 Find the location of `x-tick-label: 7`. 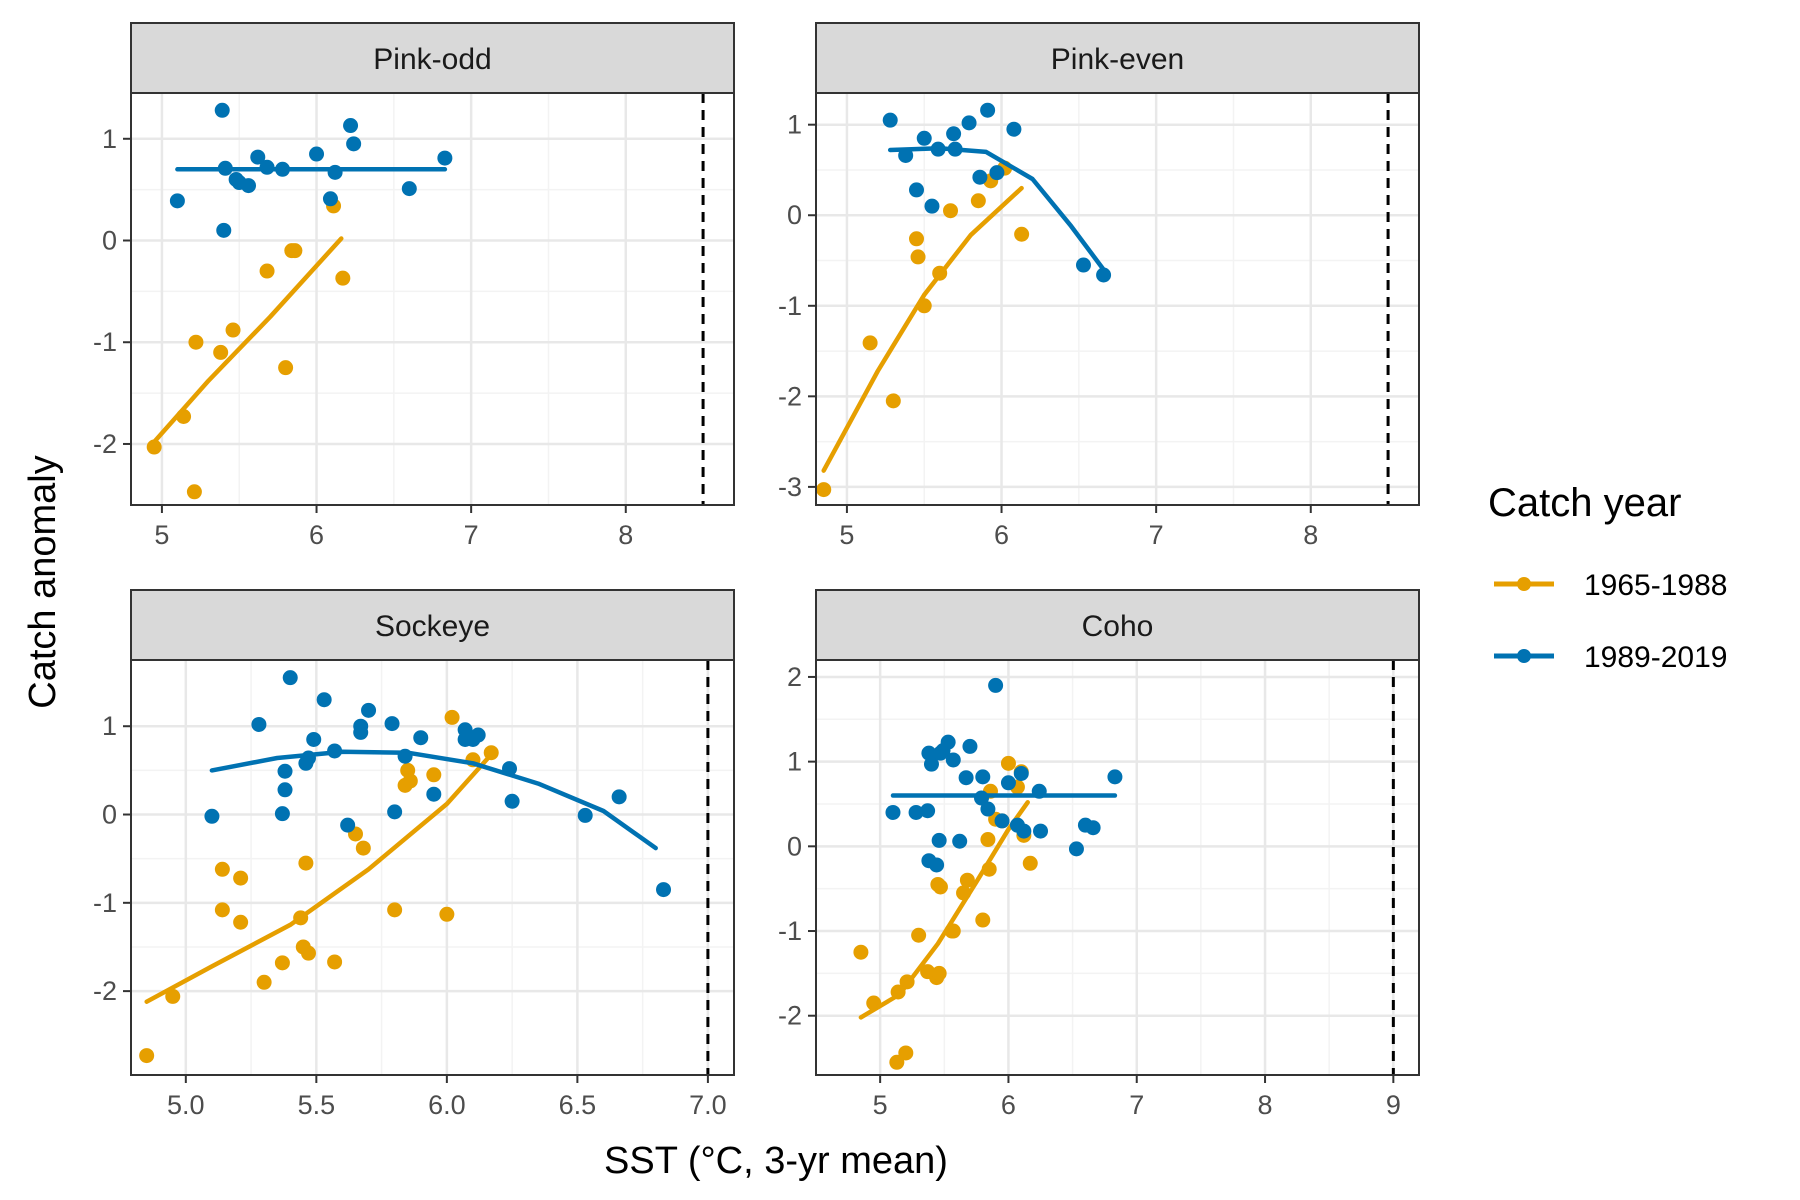

x-tick-label: 7 is located at coordinates (1136, 1105).